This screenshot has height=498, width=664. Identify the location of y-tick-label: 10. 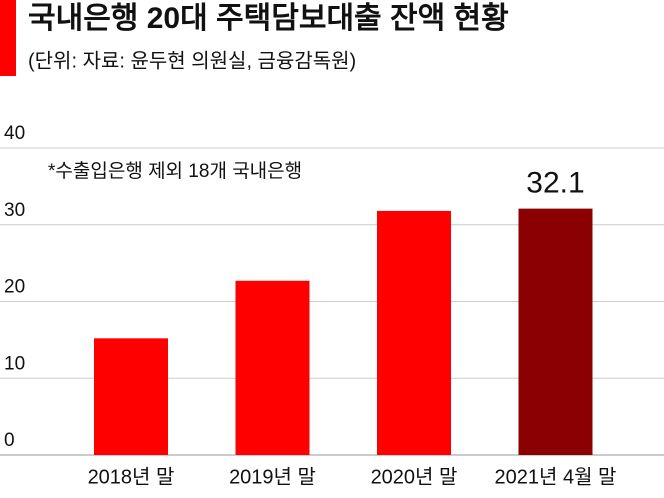
(14, 363).